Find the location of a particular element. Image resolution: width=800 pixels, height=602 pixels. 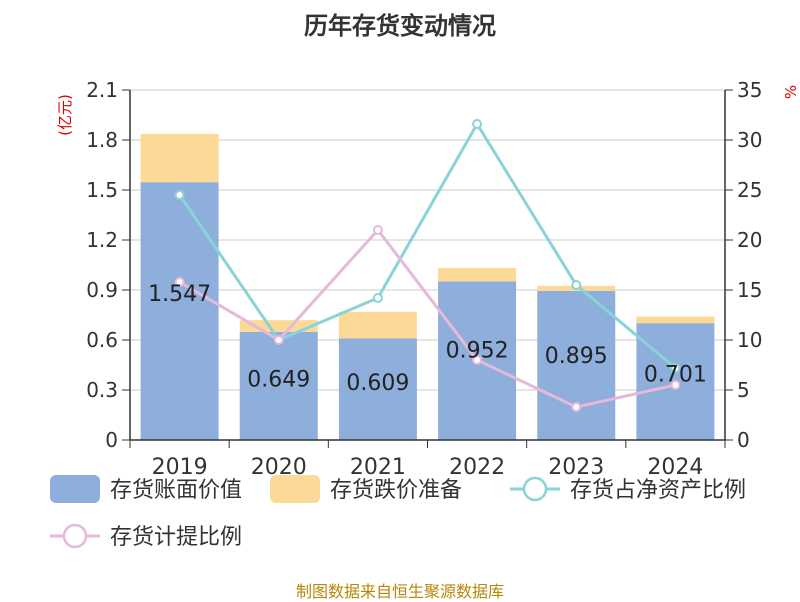

x-tick-label: 2023 is located at coordinates (576, 467).